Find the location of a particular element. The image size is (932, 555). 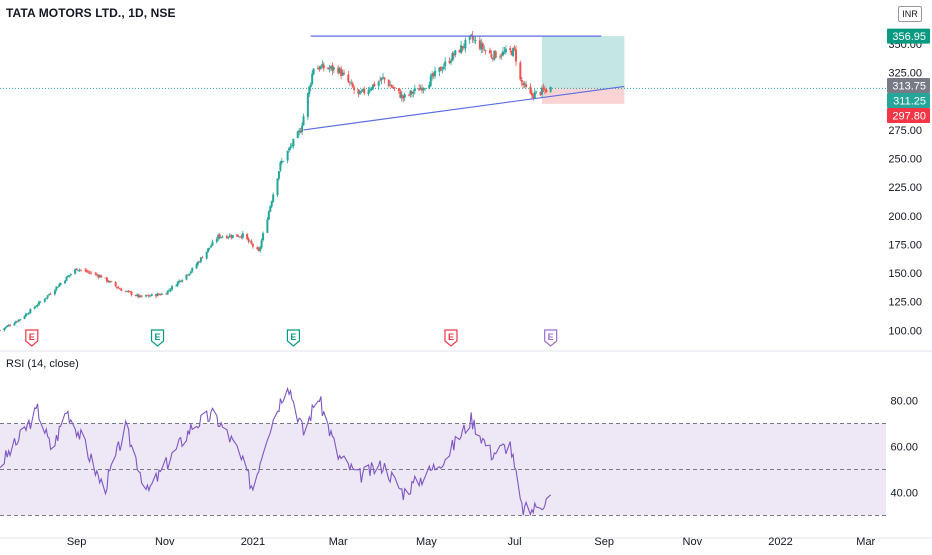

earnings-marker-shape is located at coordinates (293, 338).